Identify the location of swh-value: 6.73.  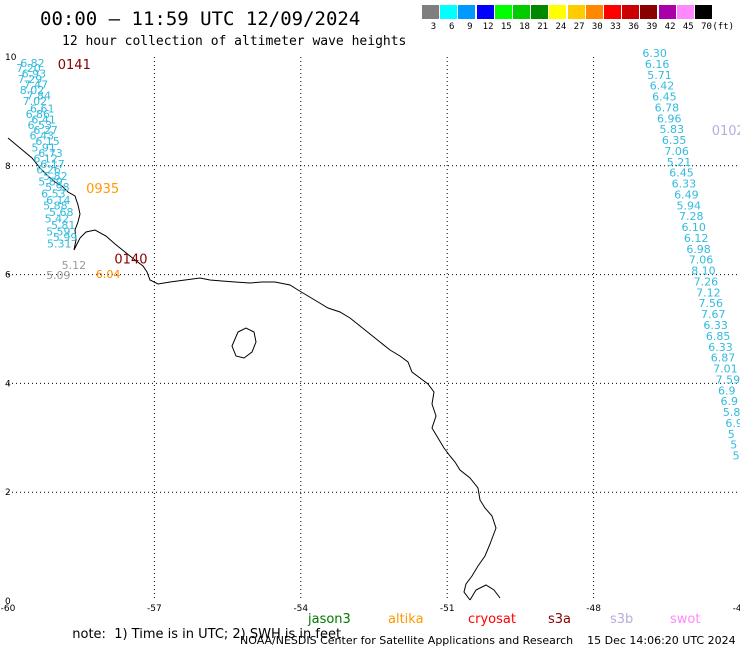
(50, 153).